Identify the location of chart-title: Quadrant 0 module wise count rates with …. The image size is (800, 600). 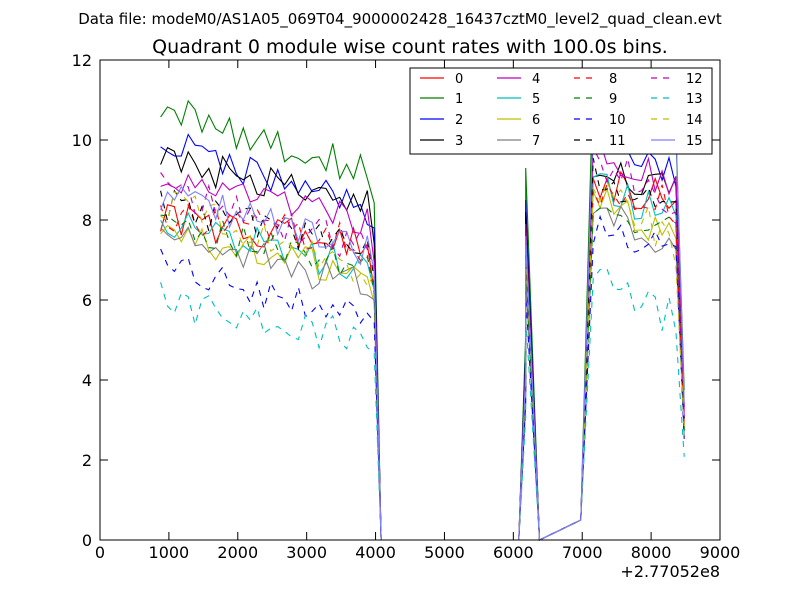
(410, 47).